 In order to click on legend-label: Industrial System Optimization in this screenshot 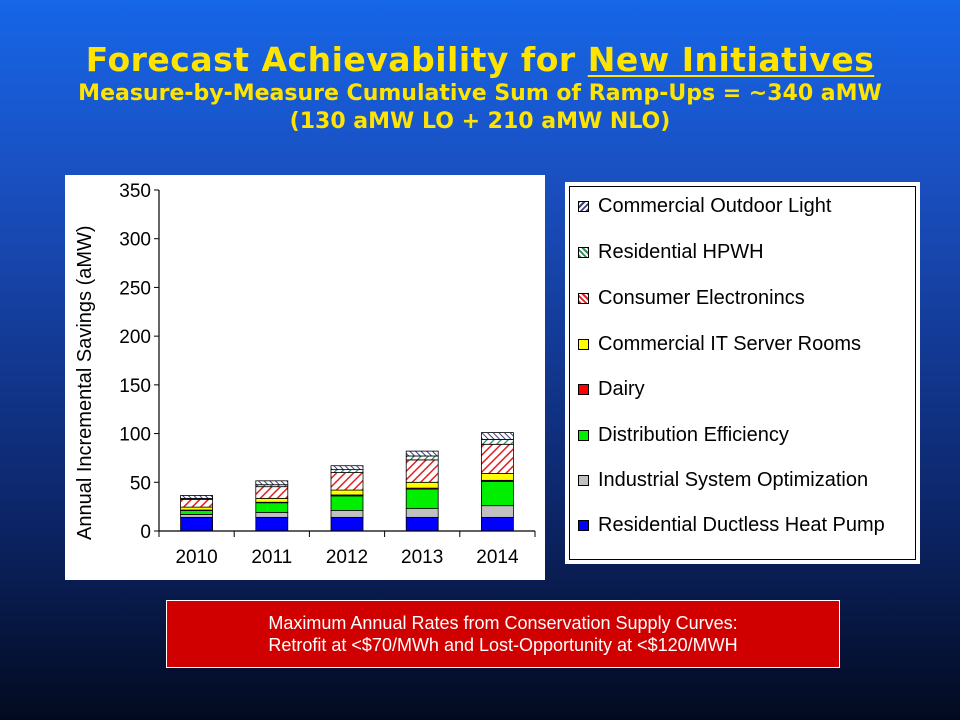, I will do `click(733, 480)`.